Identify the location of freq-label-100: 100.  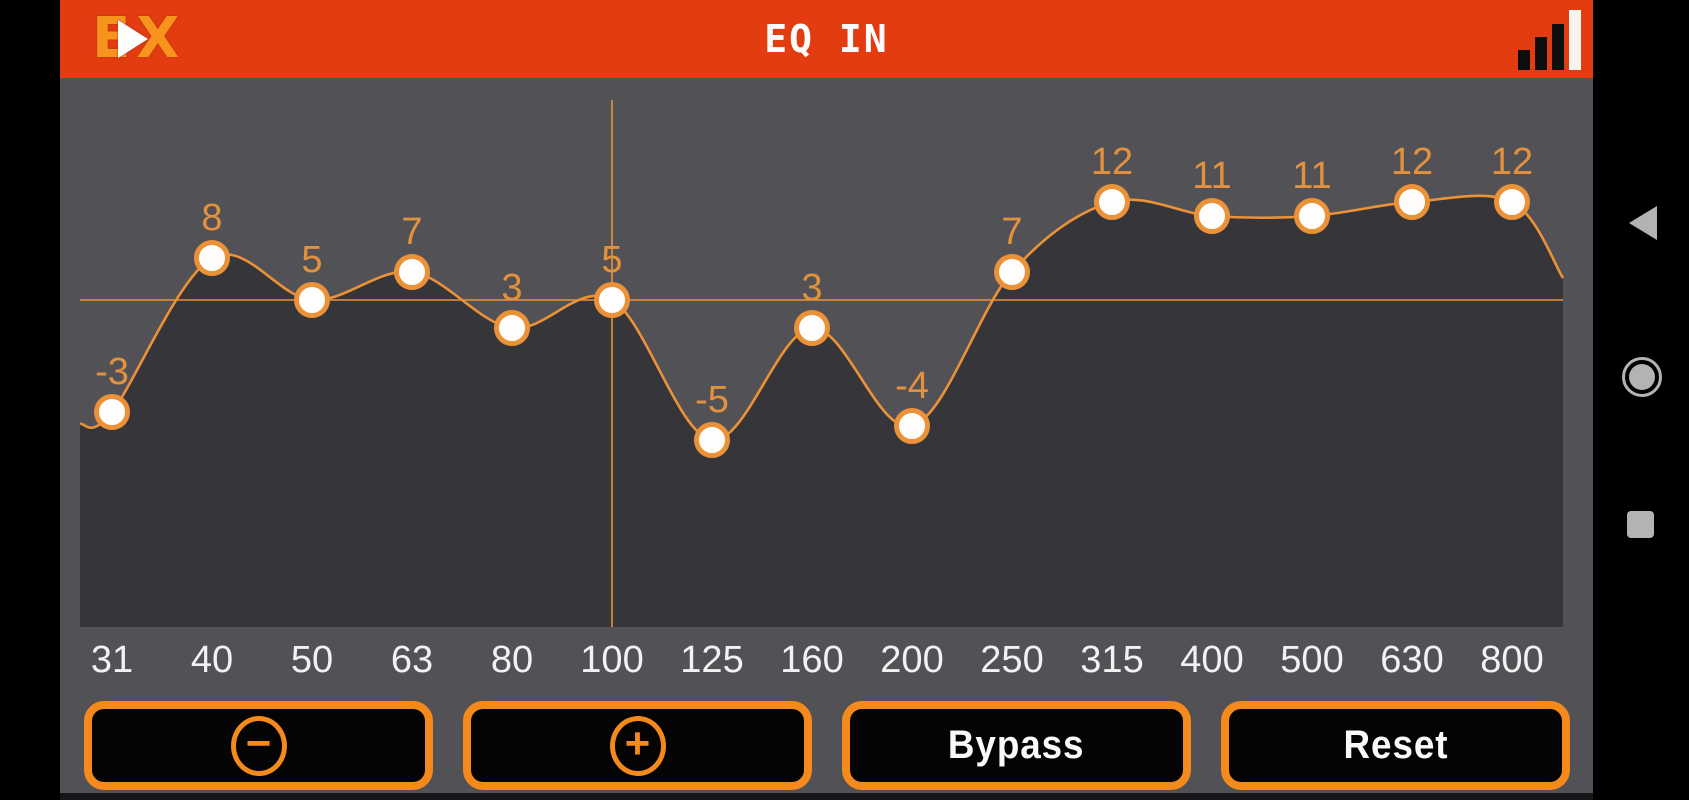
(612, 660).